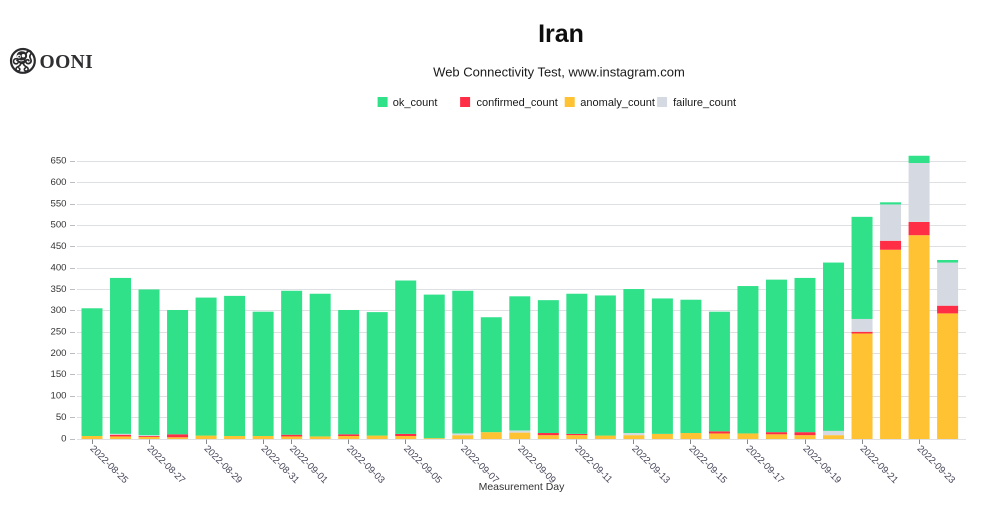  I want to click on svg-text: 250, so click(58, 331).